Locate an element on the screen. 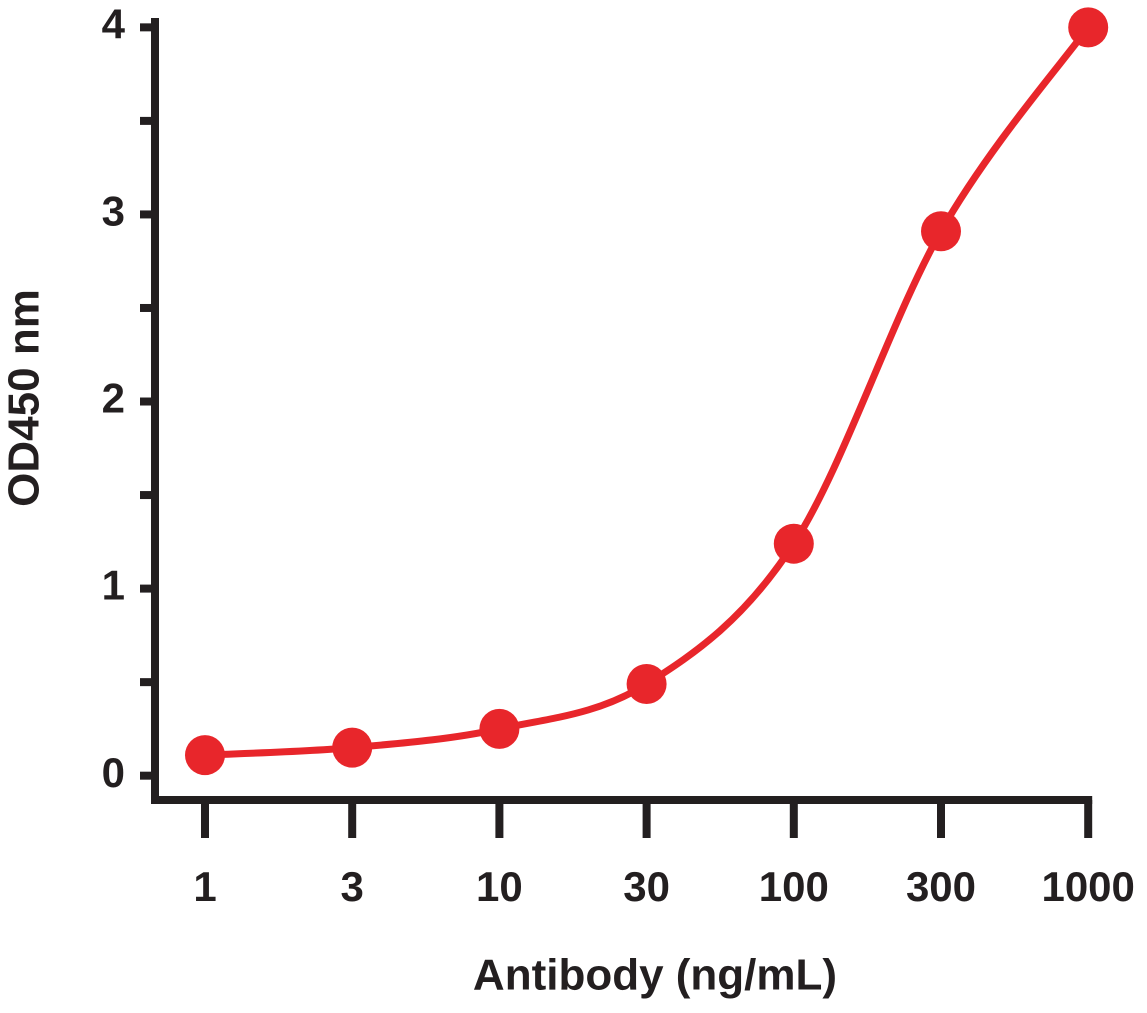  y-tick-label: 3 is located at coordinates (113, 211).